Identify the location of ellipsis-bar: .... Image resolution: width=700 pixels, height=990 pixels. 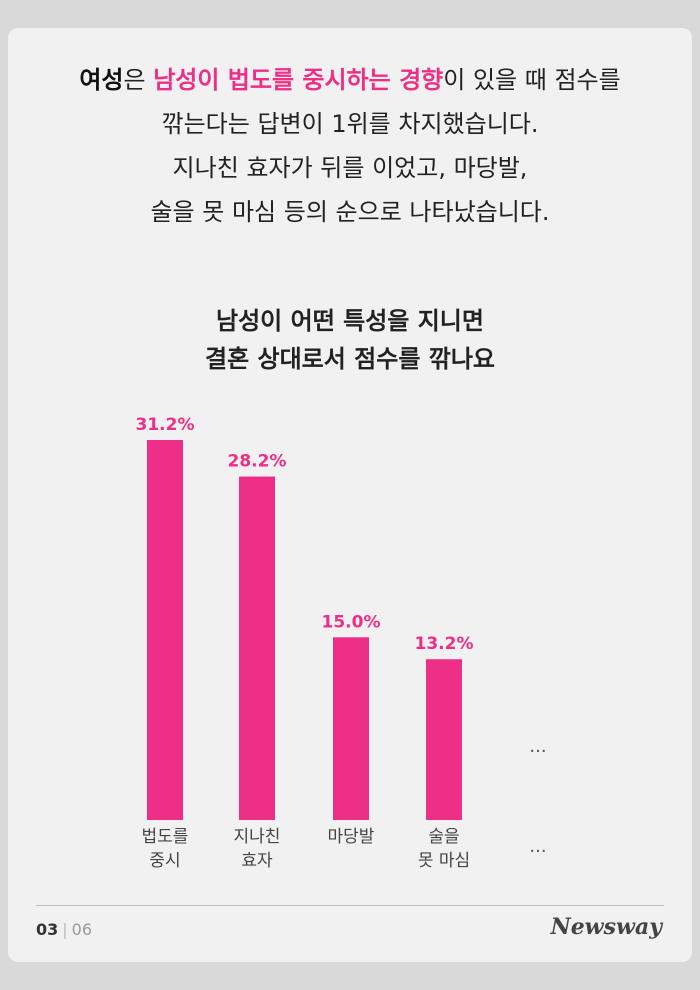
(537, 746).